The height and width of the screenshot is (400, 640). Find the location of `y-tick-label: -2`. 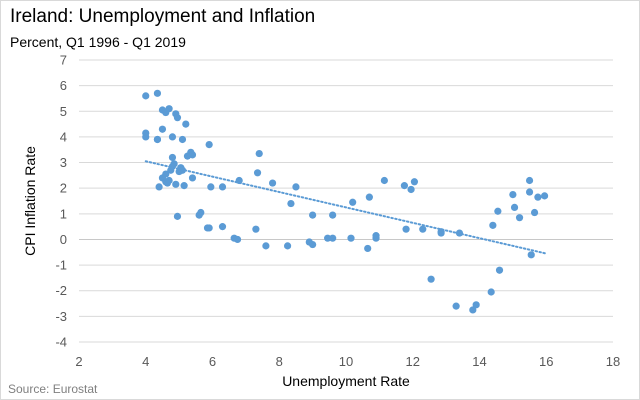

y-tick-label: -2 is located at coordinates (61, 290).